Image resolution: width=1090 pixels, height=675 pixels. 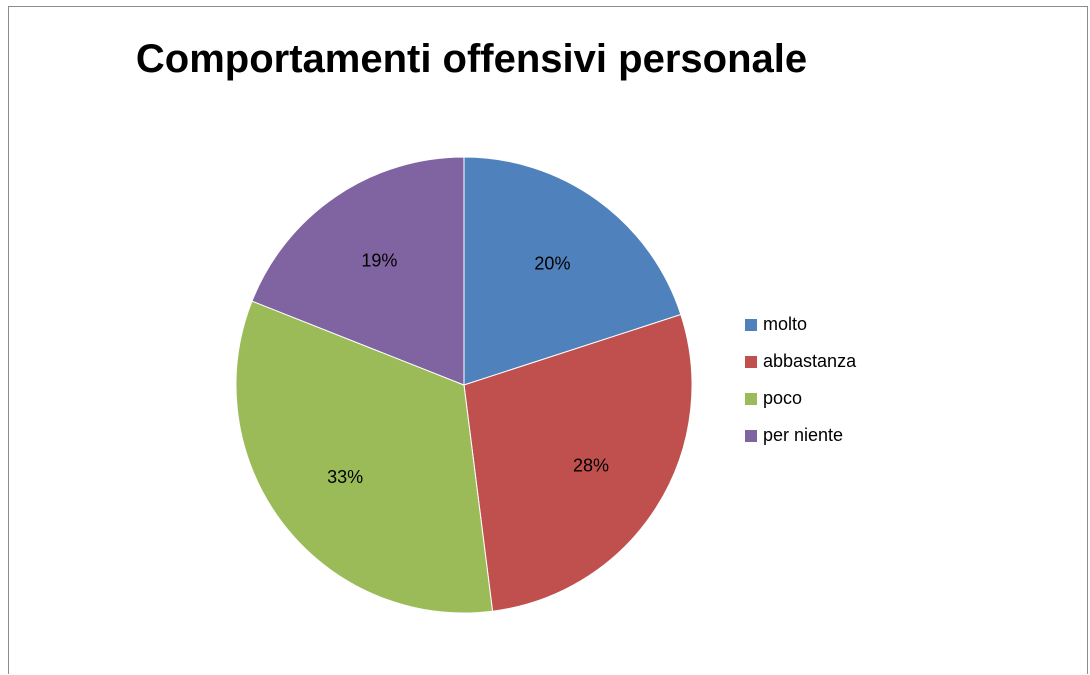 I want to click on pie-slice-molto, so click(x=572, y=271).